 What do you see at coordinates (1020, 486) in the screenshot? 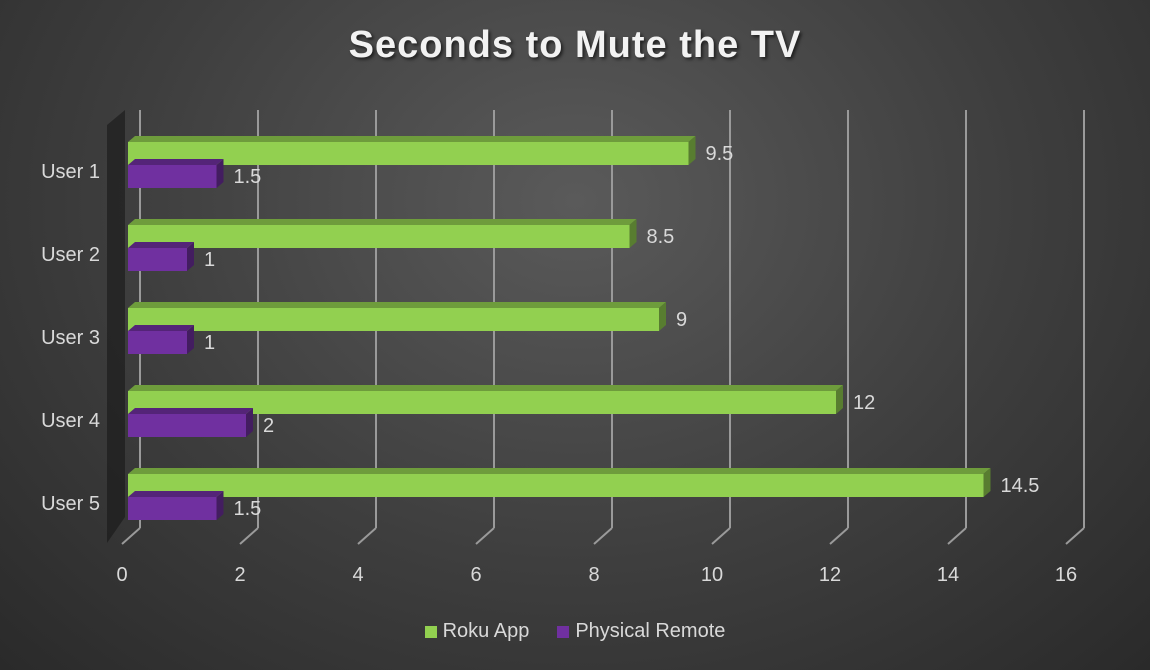
I see `data-label: 14.5` at bounding box center [1020, 486].